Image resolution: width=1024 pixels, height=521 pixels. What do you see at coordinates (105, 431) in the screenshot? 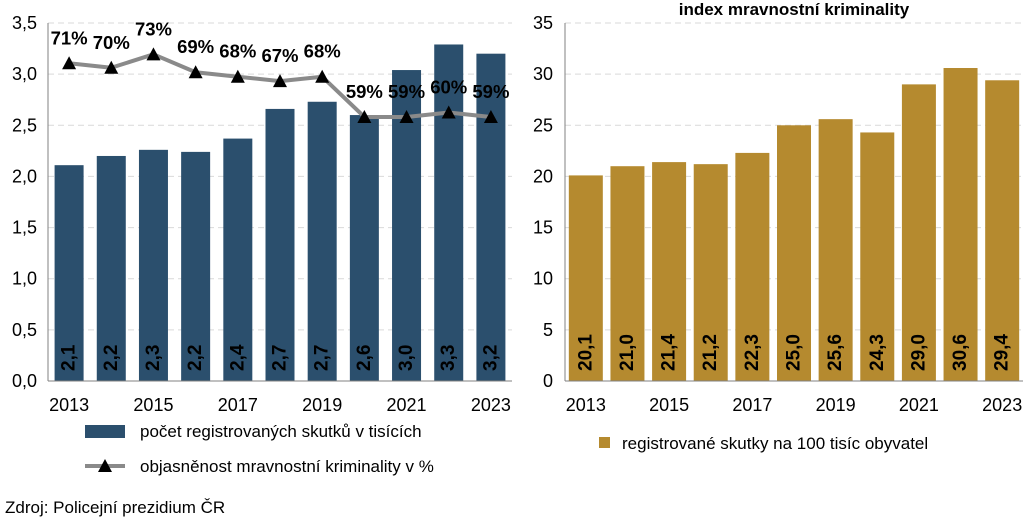
I see `legend-swatch-bar` at bounding box center [105, 431].